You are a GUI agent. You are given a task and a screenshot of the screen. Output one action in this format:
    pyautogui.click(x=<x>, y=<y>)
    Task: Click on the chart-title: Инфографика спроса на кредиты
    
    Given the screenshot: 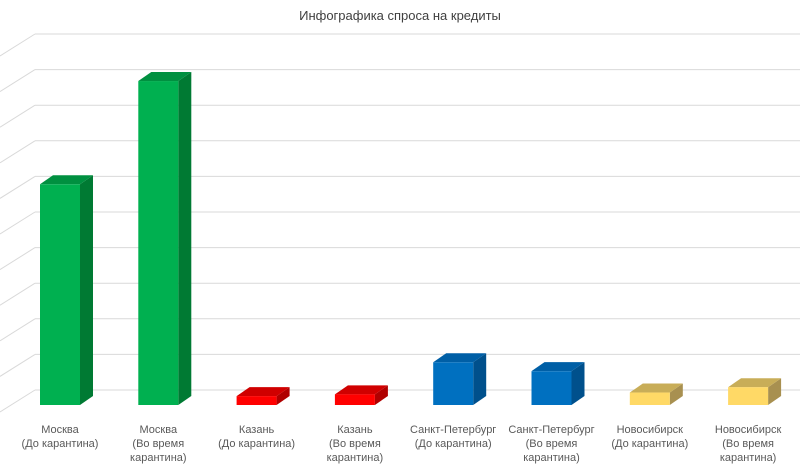 What is the action you would take?
    pyautogui.click(x=400, y=15)
    